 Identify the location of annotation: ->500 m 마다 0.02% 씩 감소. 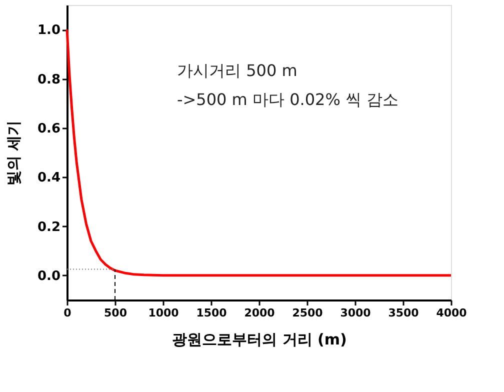
(288, 99).